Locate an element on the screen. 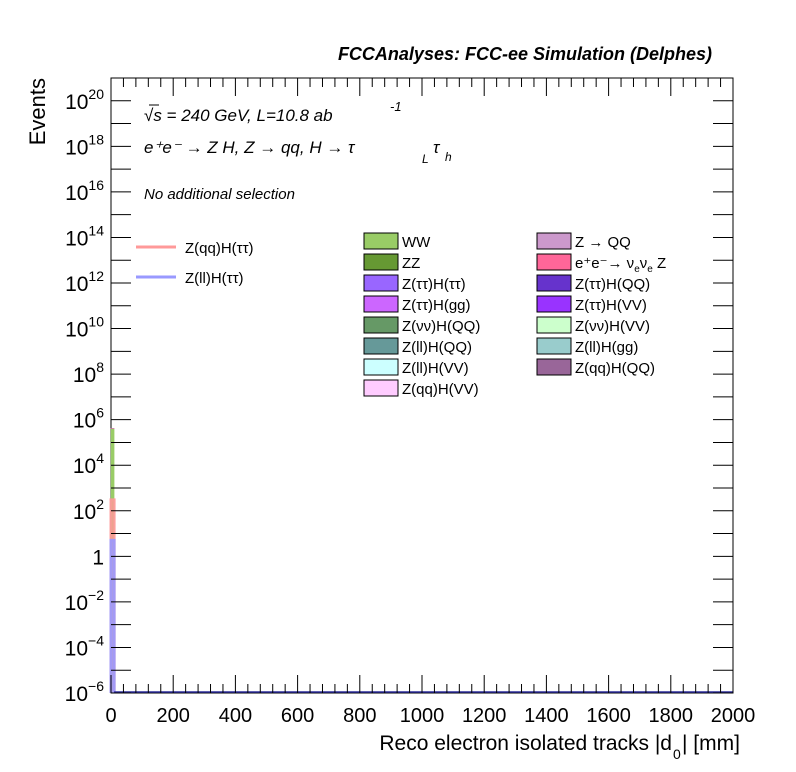  x-tick-label: 1200 is located at coordinates (484, 716).